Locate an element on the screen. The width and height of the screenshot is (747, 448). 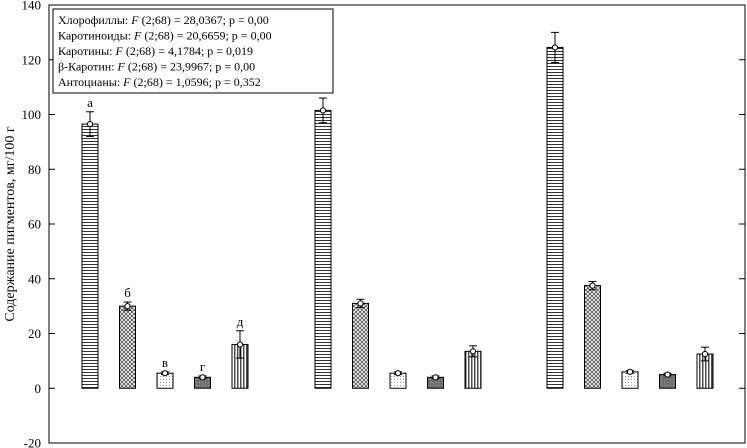
legend-entry: β-Каротин: F (2;68) = 23,9967; p = 0,00 is located at coordinates (156, 67).